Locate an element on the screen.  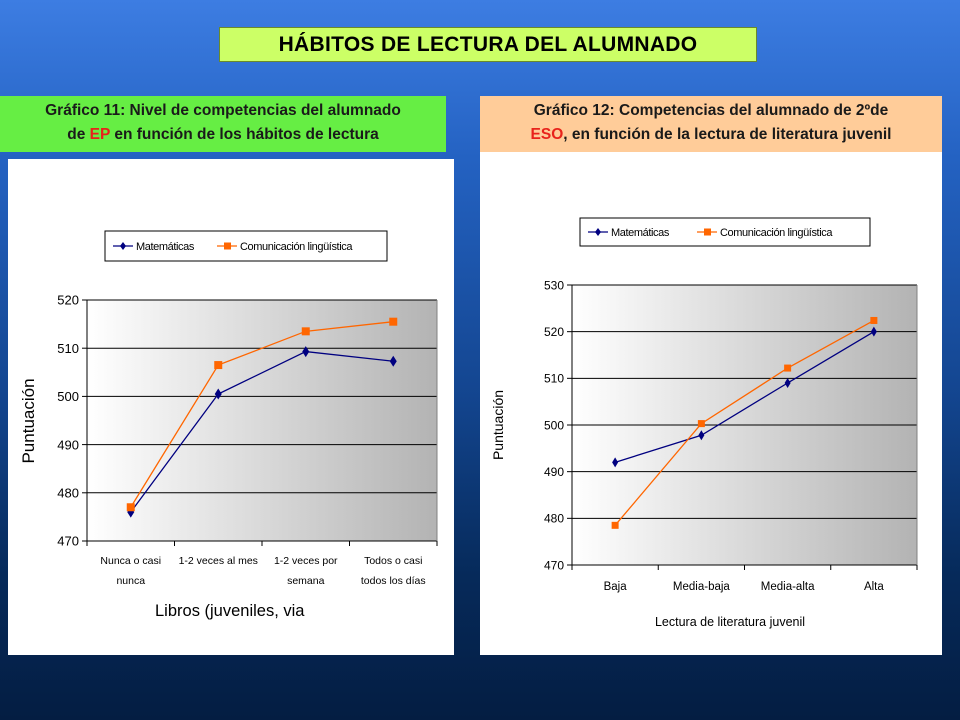
x-tick-label: Media-baja is located at coordinates (701, 587).